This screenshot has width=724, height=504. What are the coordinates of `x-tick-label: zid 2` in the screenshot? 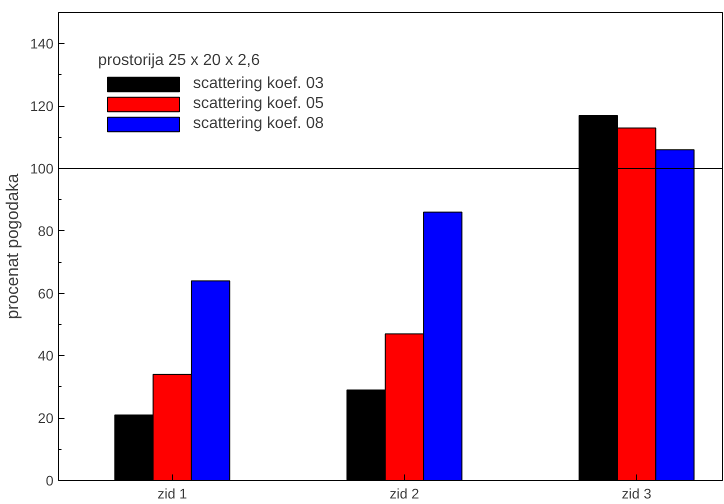 It's located at (405, 494).